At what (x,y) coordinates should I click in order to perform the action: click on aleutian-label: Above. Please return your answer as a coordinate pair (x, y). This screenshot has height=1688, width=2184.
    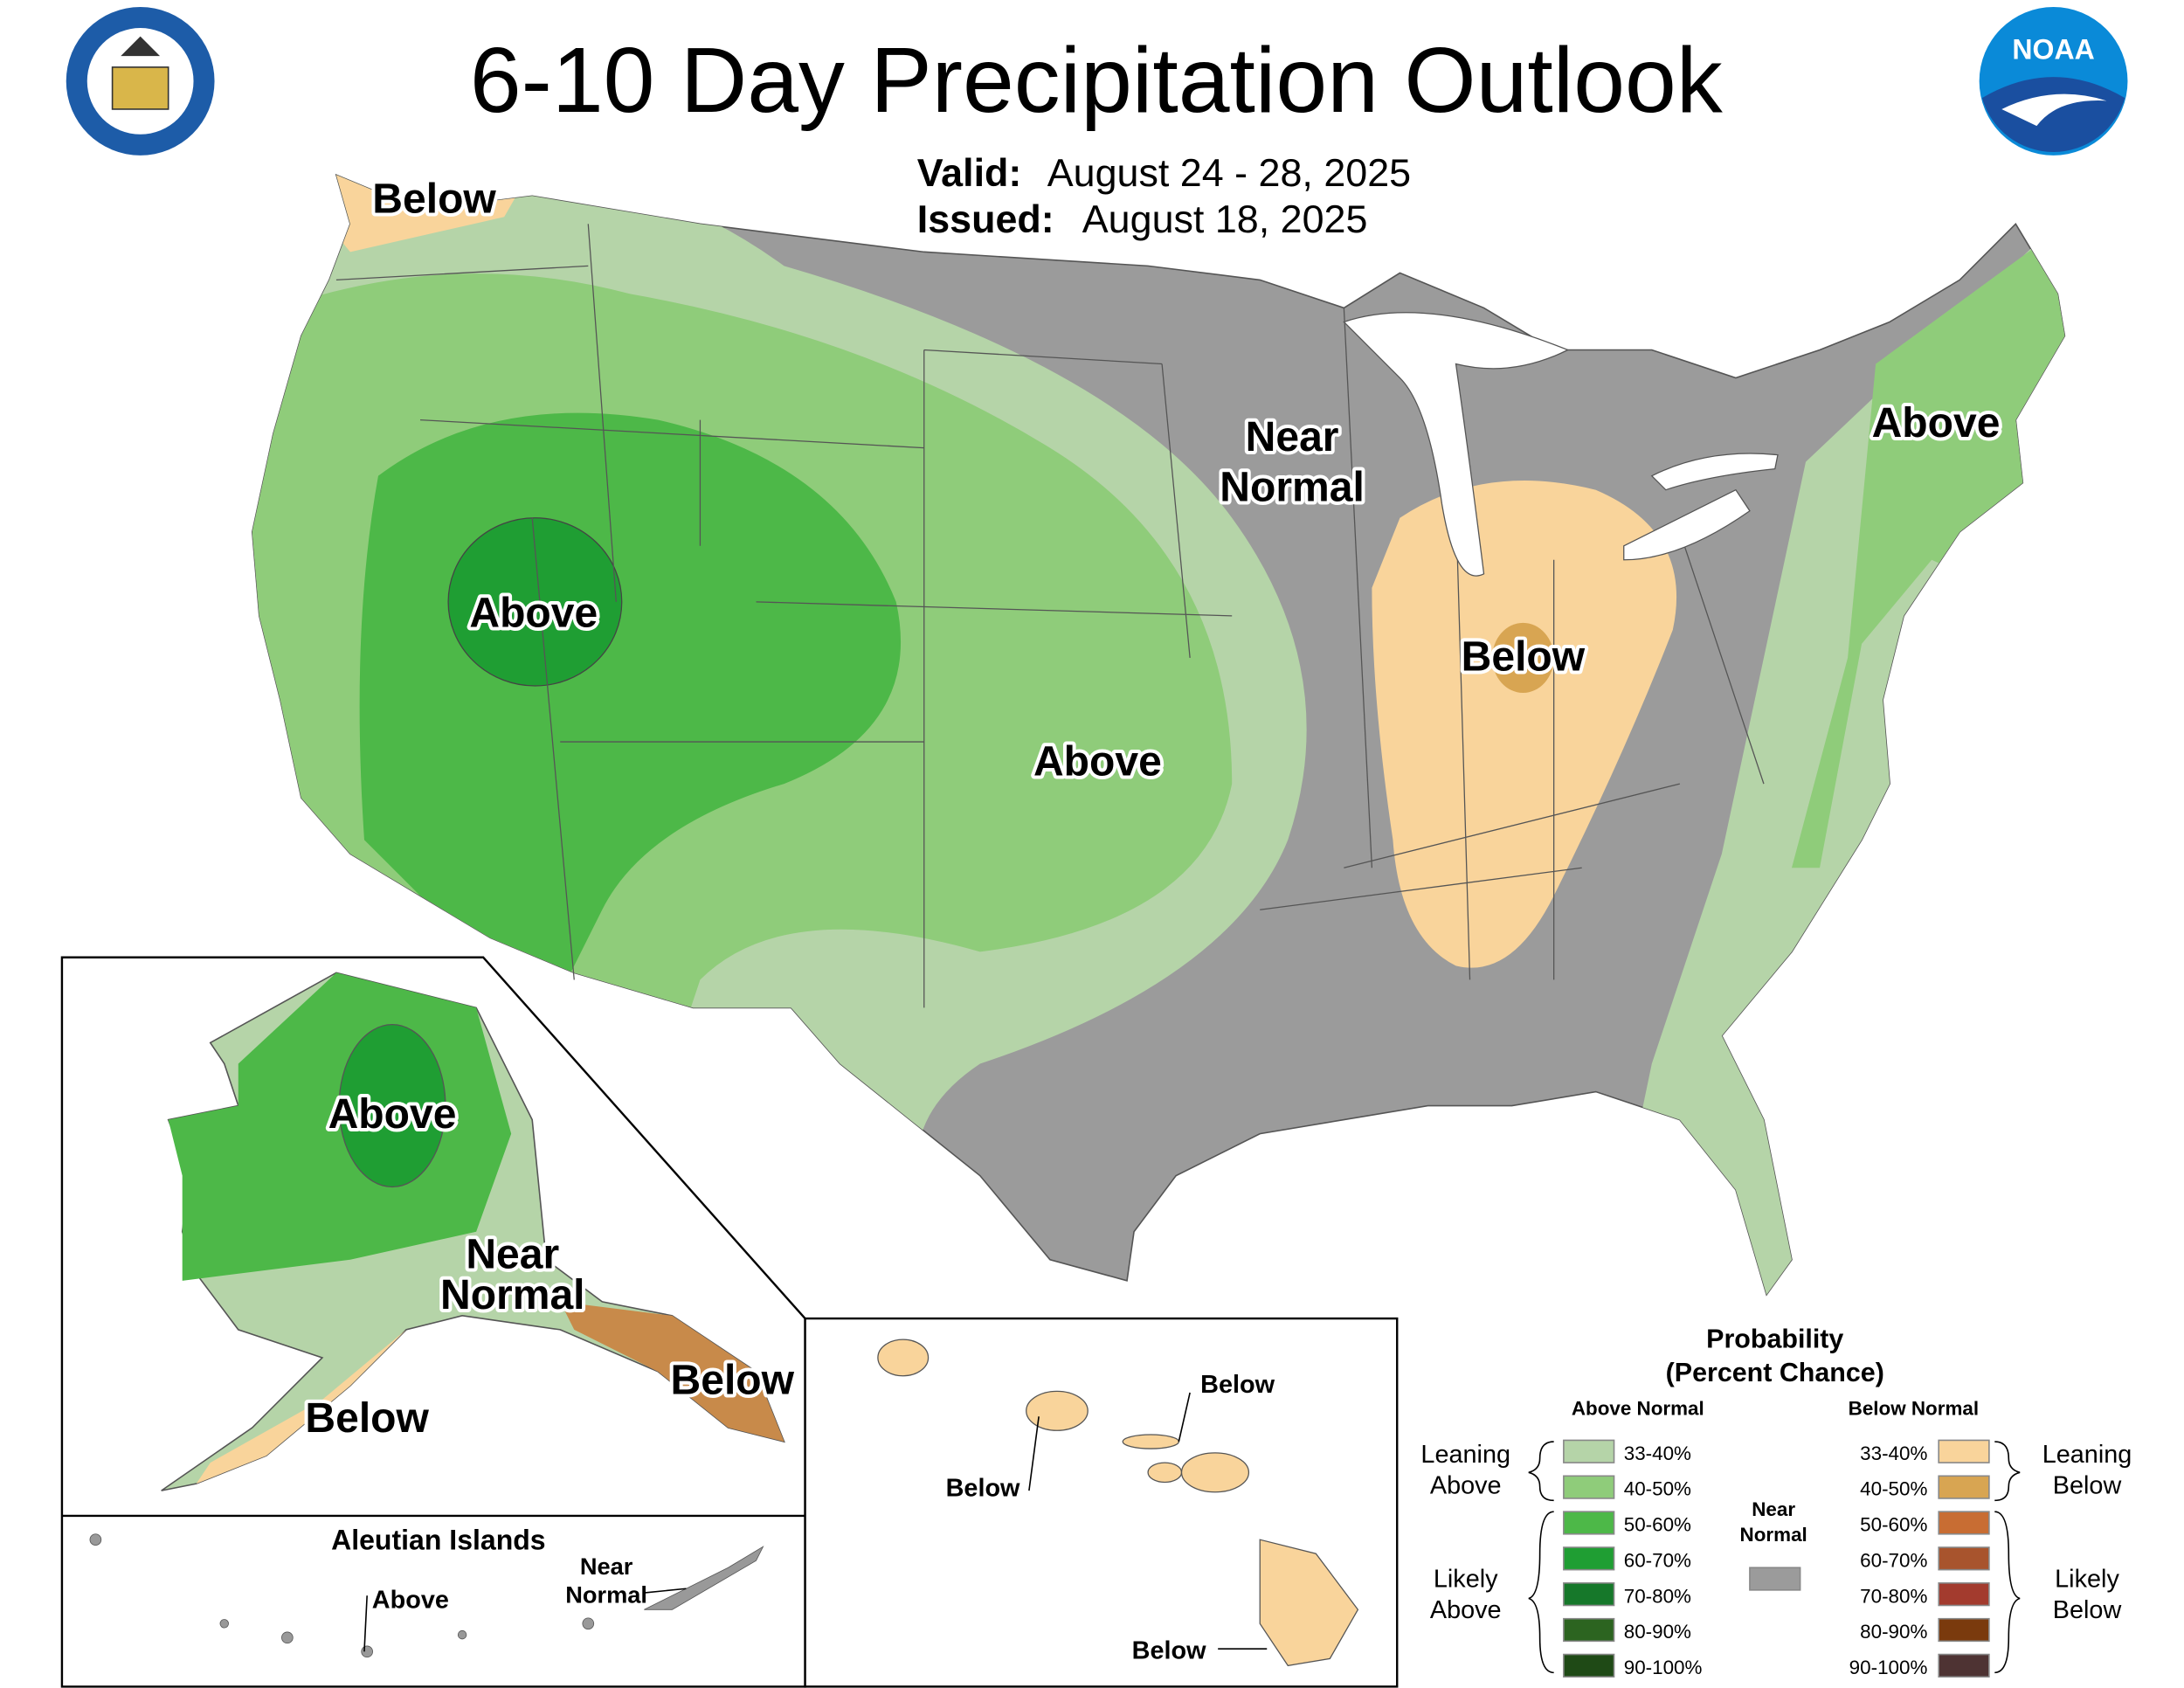
    Looking at the image, I should click on (410, 1601).